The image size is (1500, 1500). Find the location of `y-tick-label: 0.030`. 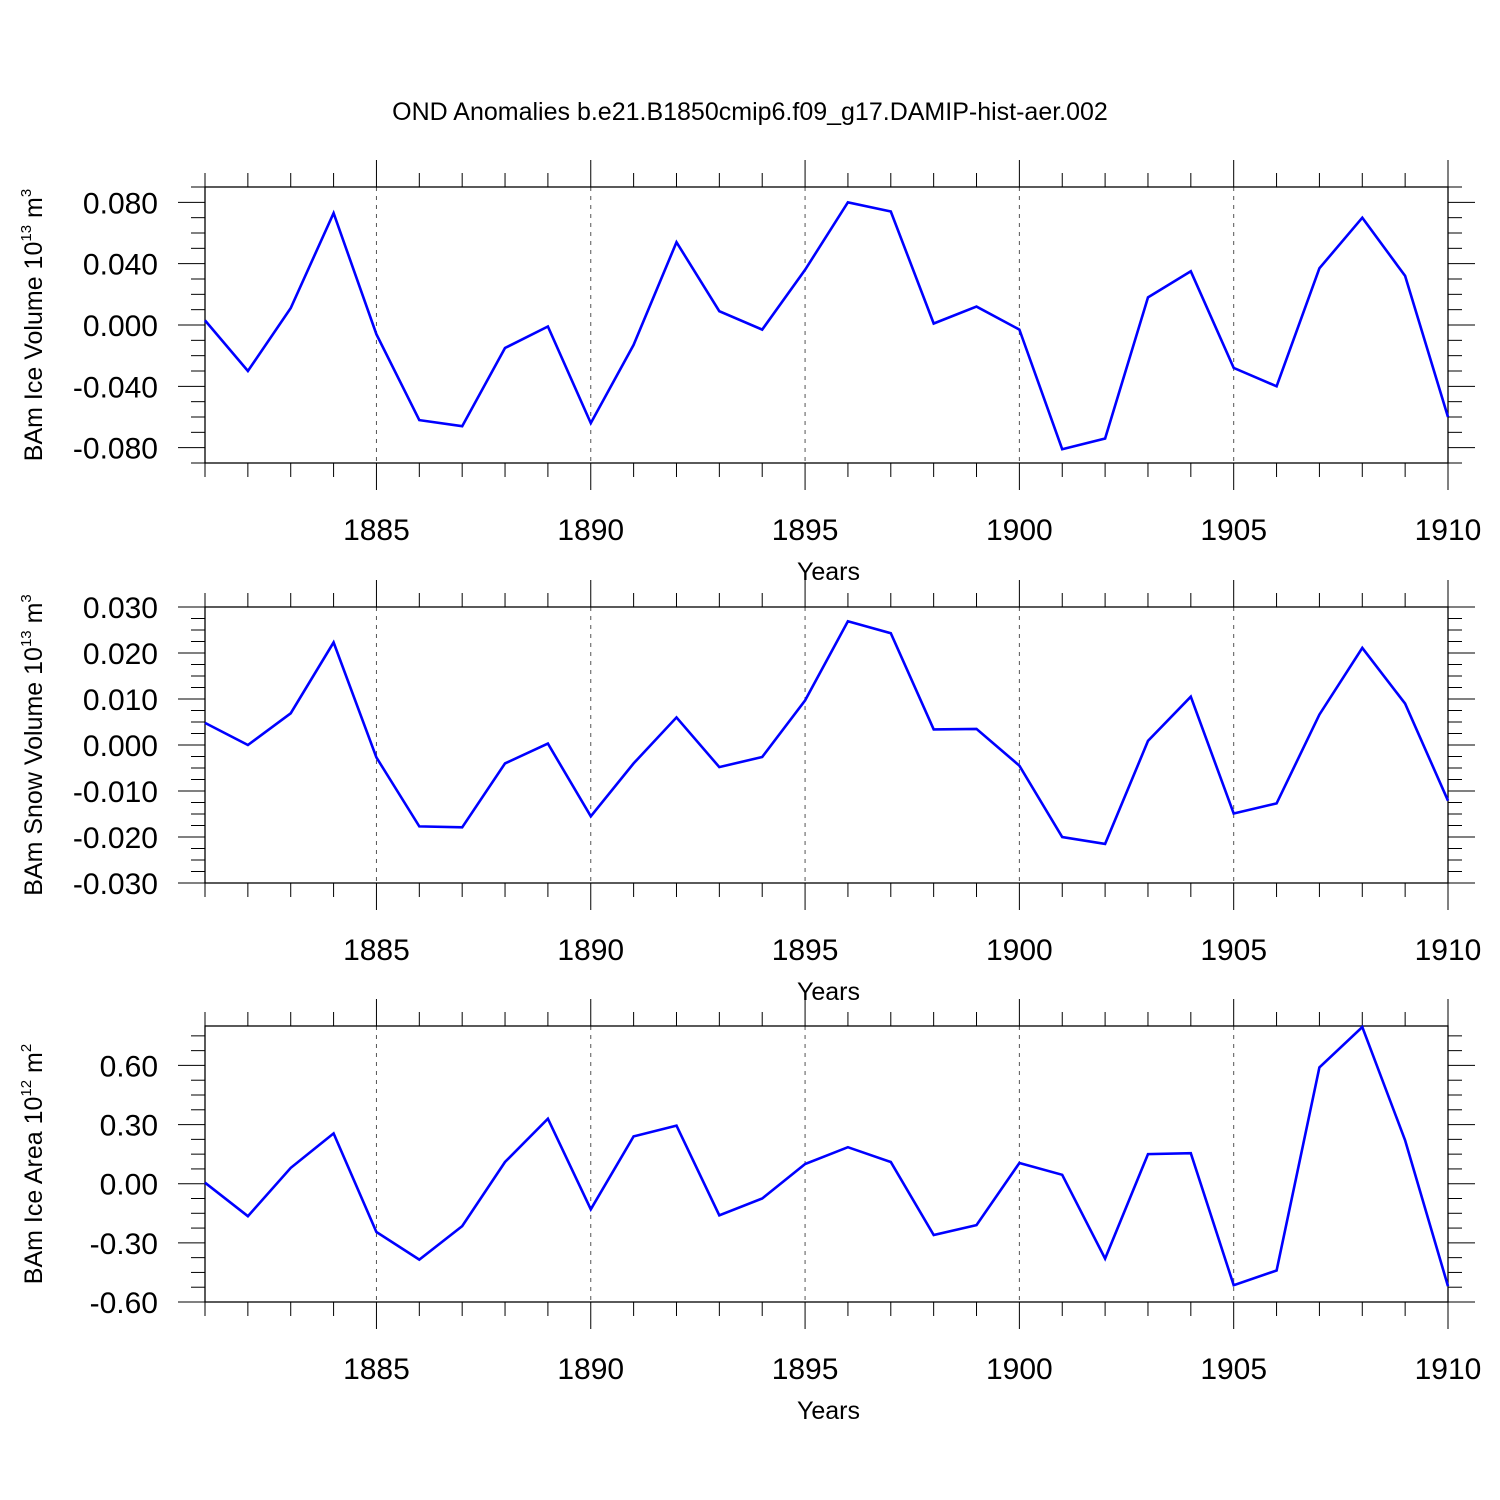

y-tick-label: 0.030 is located at coordinates (120, 608).